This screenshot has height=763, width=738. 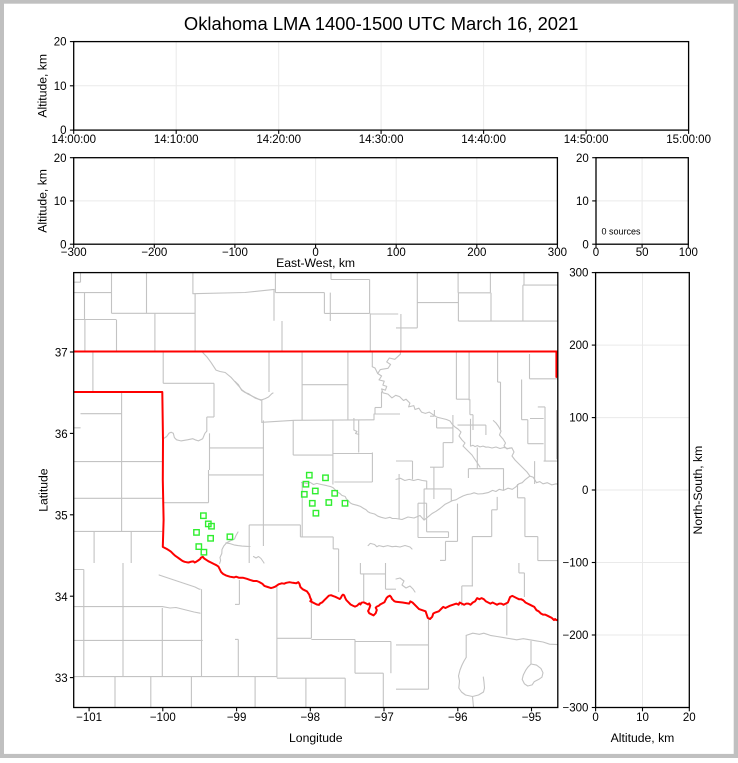 What do you see at coordinates (532, 718) in the screenshot?
I see `svg-text: −95` at bounding box center [532, 718].